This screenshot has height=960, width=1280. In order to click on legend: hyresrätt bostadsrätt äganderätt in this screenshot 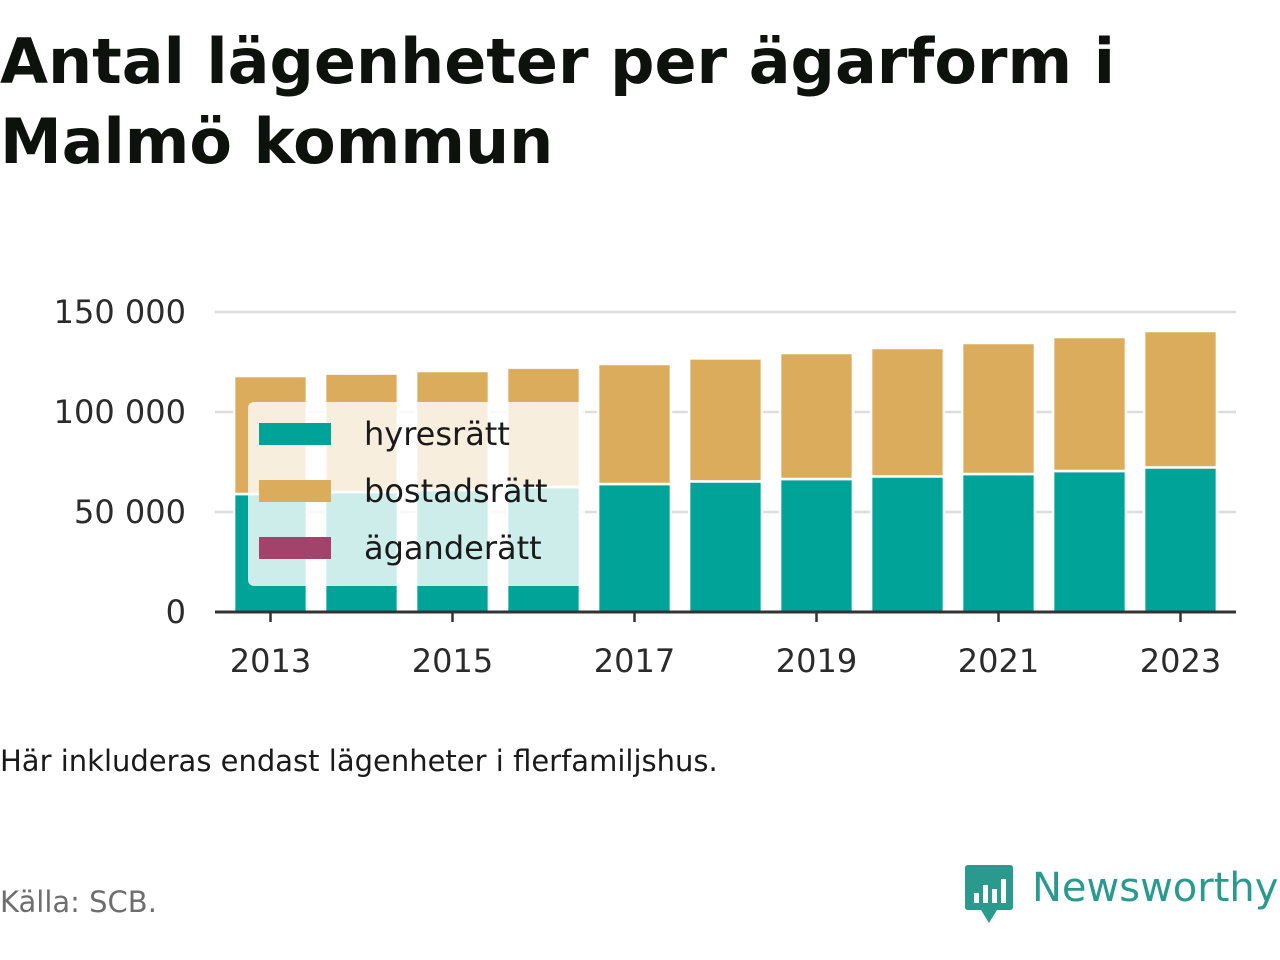, I will do `click(416, 494)`.